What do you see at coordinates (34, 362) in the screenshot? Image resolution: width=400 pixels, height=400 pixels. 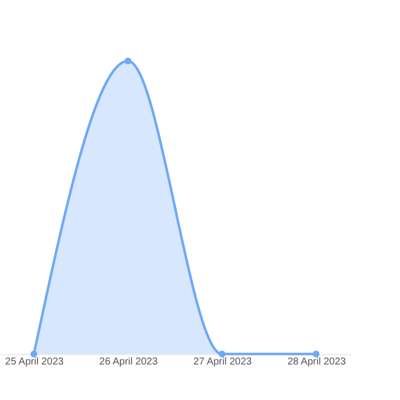 I see `x-tick-label: 25 April 2023` at bounding box center [34, 362].